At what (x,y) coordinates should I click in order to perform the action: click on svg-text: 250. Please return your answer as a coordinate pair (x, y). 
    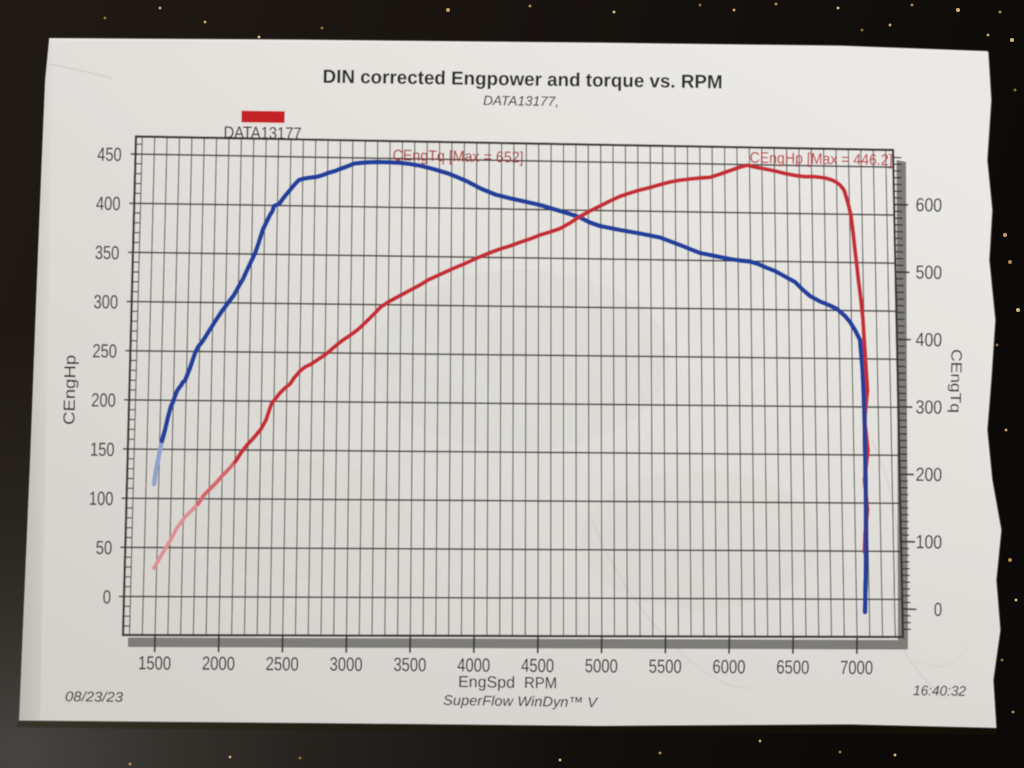
    Looking at the image, I should click on (104, 351).